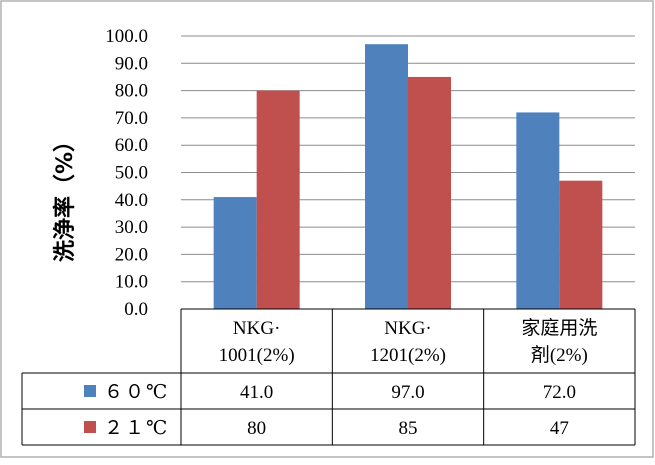  What do you see at coordinates (131, 145) in the screenshot?
I see `y-tick-label: 60.0` at bounding box center [131, 145].